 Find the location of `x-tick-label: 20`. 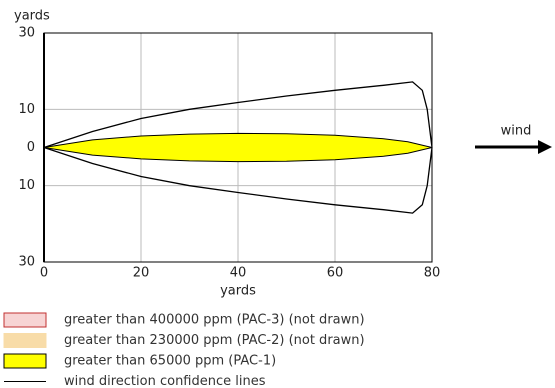

x-tick-label: 20 is located at coordinates (141, 273).